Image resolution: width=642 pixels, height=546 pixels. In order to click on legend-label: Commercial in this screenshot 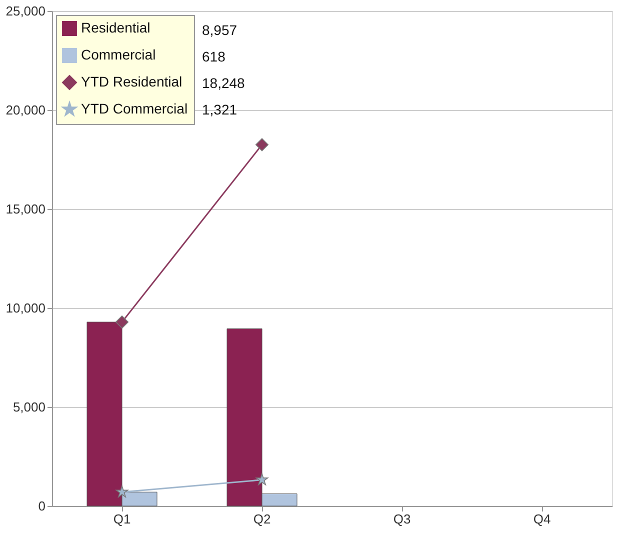, I will do `click(118, 54)`.